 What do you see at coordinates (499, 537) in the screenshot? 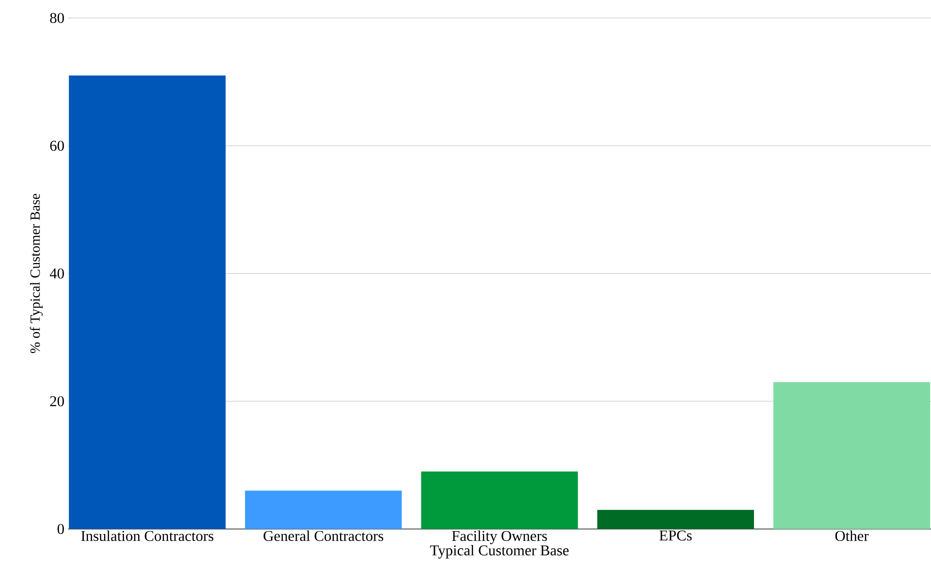
I see `x-tick-label: Facility Owners` at bounding box center [499, 537].